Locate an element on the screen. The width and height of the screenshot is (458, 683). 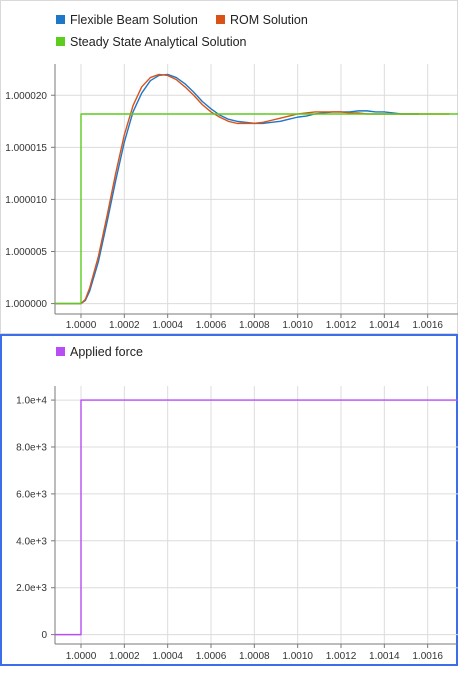
y-tick-label: 1.000005 is located at coordinates (26, 252).